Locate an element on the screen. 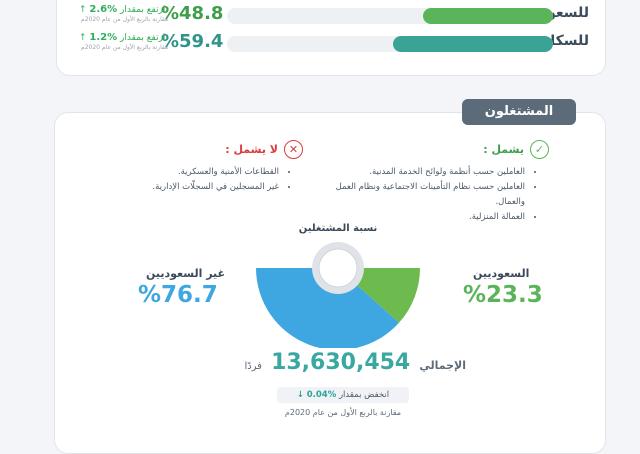  change-badge: ارتفع بمقدار %1.2 ↑ is located at coordinates (122, 37).